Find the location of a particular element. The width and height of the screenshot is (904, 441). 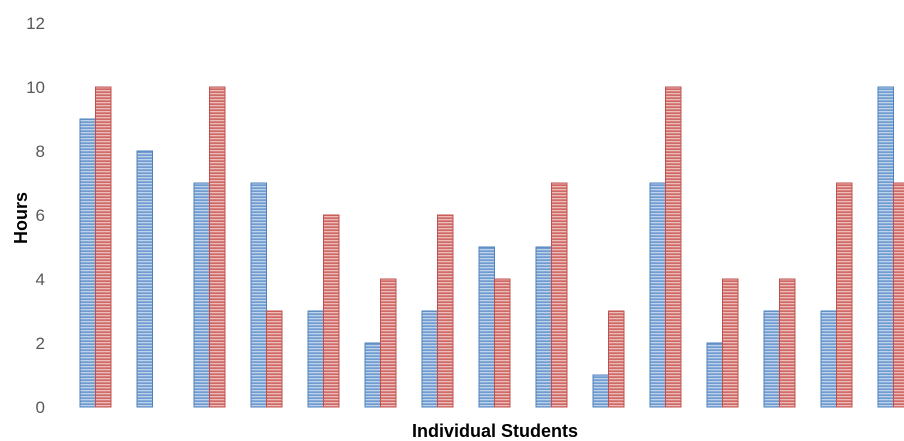

y-tick-label: 6 is located at coordinates (40, 215).